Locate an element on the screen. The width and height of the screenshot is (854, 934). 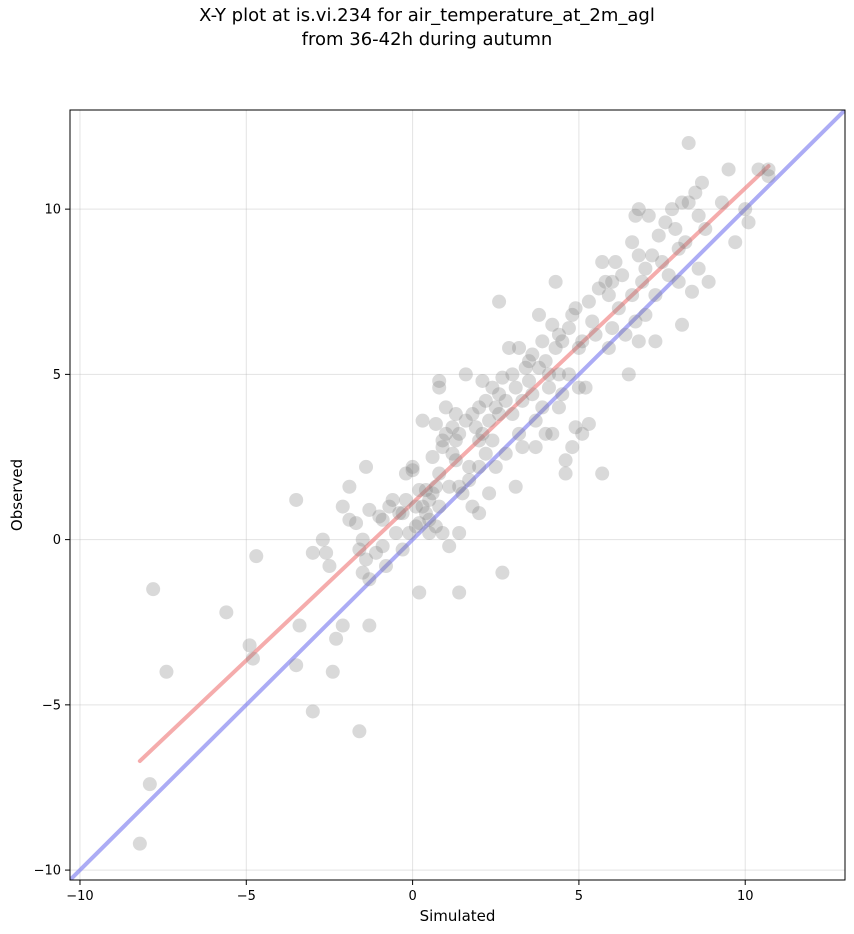
y-axis-label: Observed is located at coordinates (17, 495).